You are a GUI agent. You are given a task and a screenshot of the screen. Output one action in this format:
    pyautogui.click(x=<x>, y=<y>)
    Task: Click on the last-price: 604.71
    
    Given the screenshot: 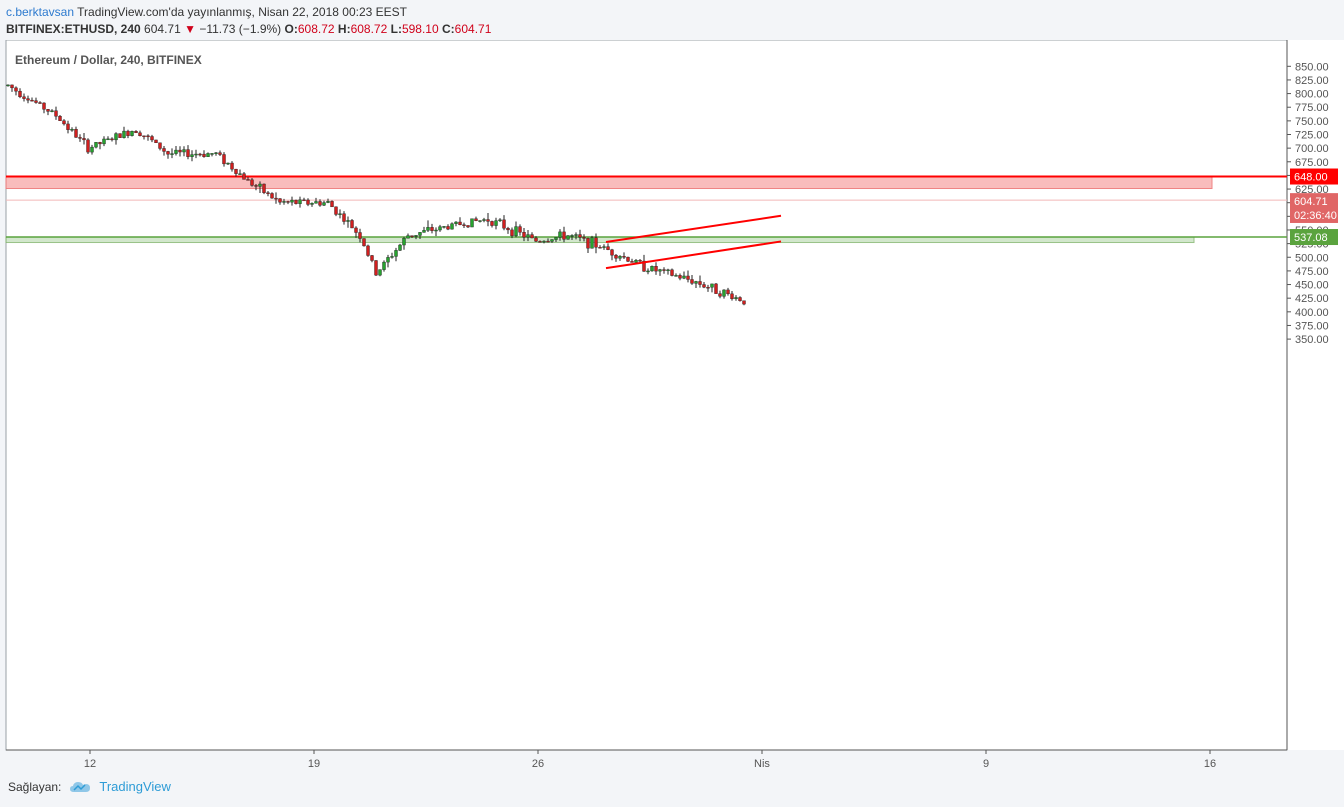 What is the action you would take?
    pyautogui.click(x=162, y=29)
    